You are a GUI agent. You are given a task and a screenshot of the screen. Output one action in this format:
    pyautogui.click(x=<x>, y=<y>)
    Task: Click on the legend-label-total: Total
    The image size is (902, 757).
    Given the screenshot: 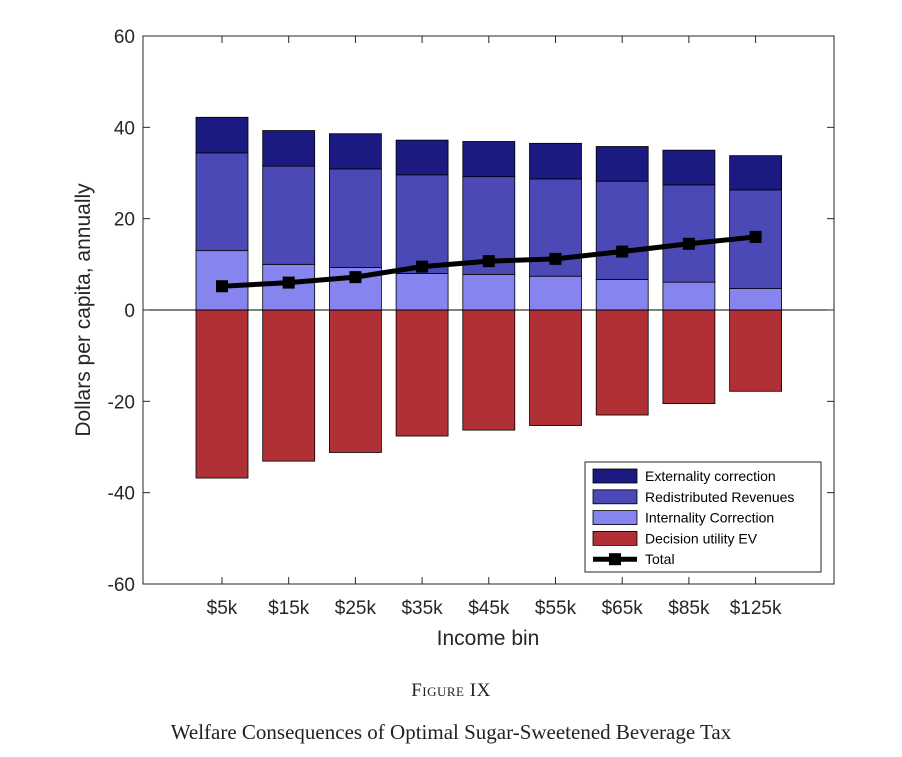 What is the action you would take?
    pyautogui.click(x=660, y=559)
    